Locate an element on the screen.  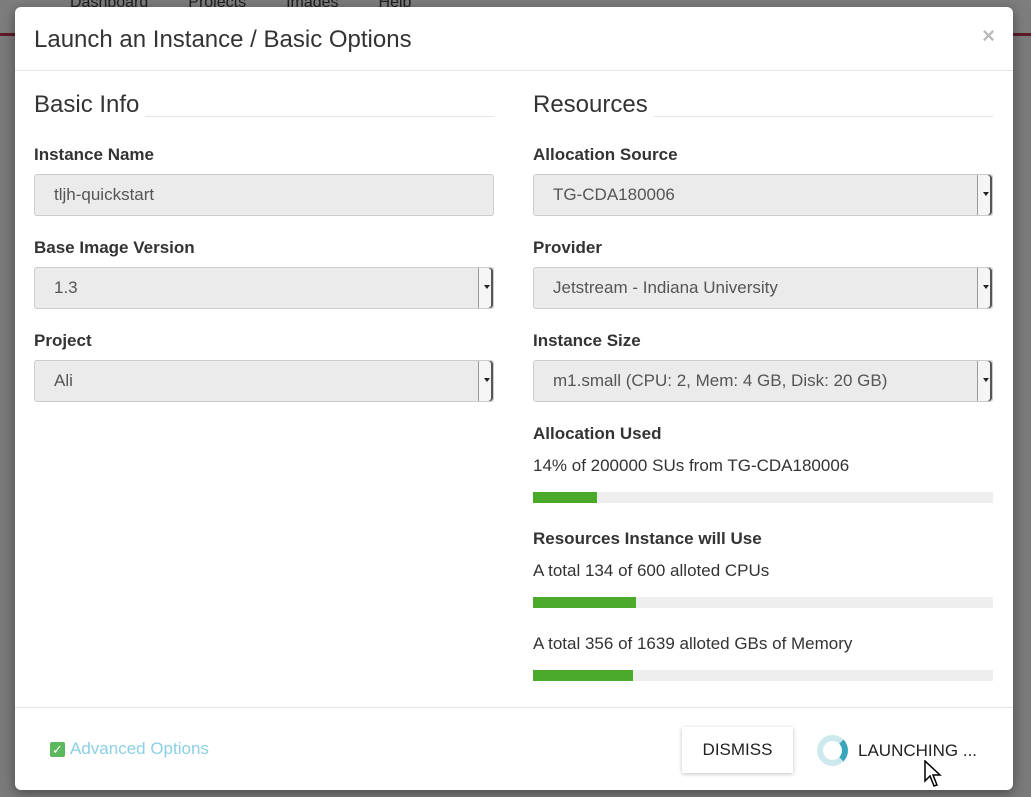
resources-heading: Resources is located at coordinates (590, 104).